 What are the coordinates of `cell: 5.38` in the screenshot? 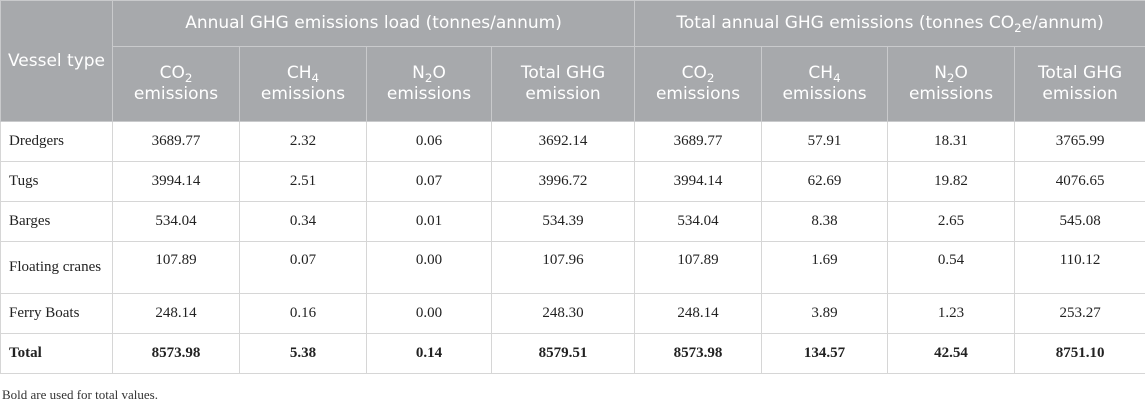 It's located at (303, 353).